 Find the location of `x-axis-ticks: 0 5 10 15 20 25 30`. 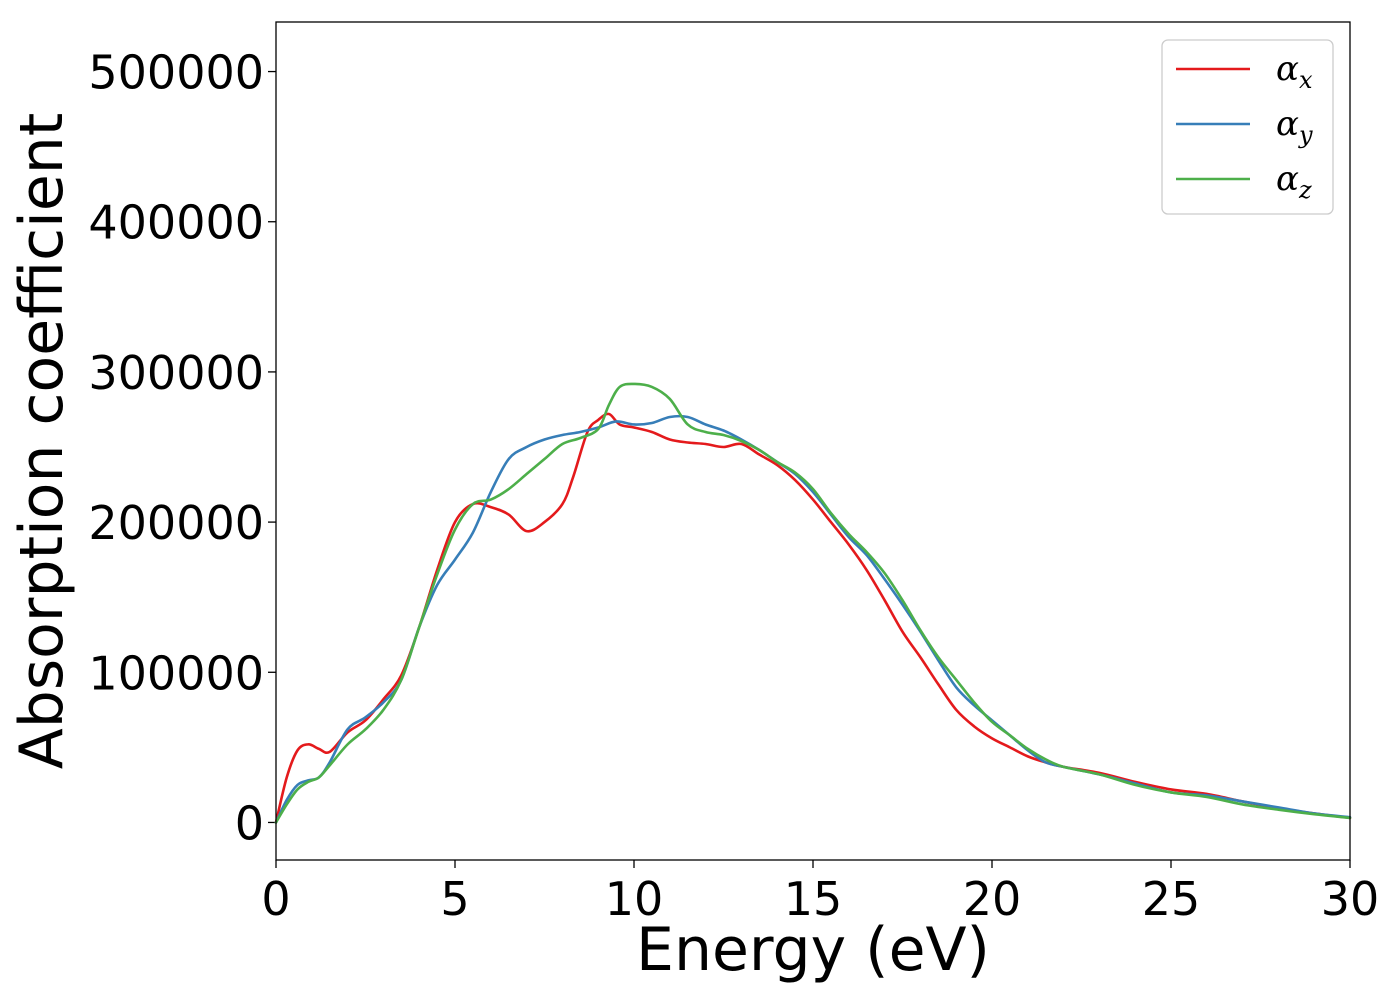

x-axis-ticks: 0 5 10 15 20 25 30 is located at coordinates (820, 893).